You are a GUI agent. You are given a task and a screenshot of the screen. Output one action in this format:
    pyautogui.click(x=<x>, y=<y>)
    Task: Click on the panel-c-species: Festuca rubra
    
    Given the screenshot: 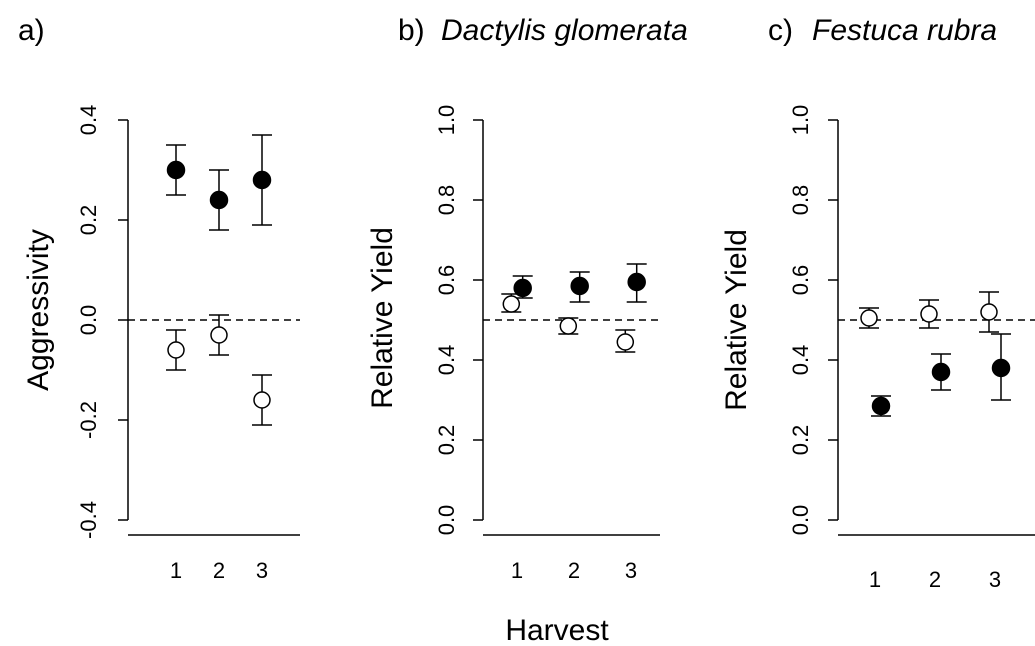 What is the action you would take?
    pyautogui.click(x=904, y=30)
    